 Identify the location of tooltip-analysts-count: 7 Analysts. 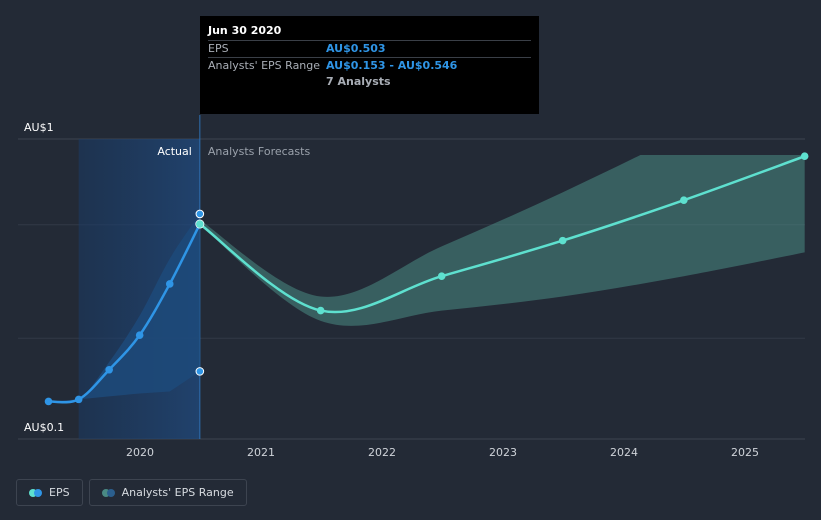
(358, 81).